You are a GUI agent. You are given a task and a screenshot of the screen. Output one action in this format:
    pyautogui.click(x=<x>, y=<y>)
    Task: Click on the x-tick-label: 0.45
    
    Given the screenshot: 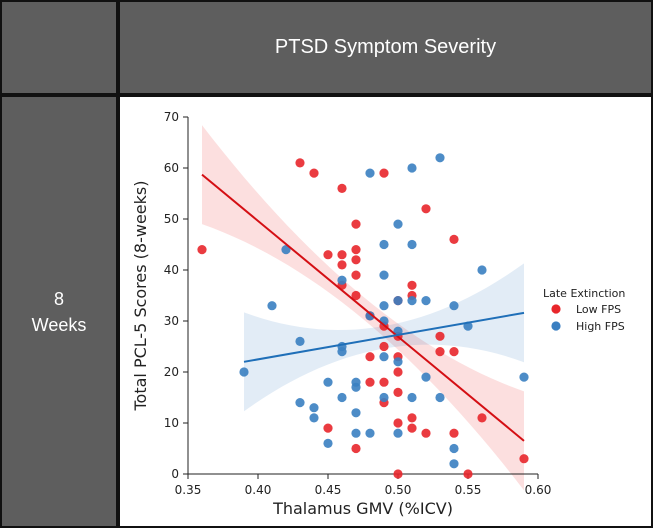 What is the action you would take?
    pyautogui.click(x=328, y=490)
    